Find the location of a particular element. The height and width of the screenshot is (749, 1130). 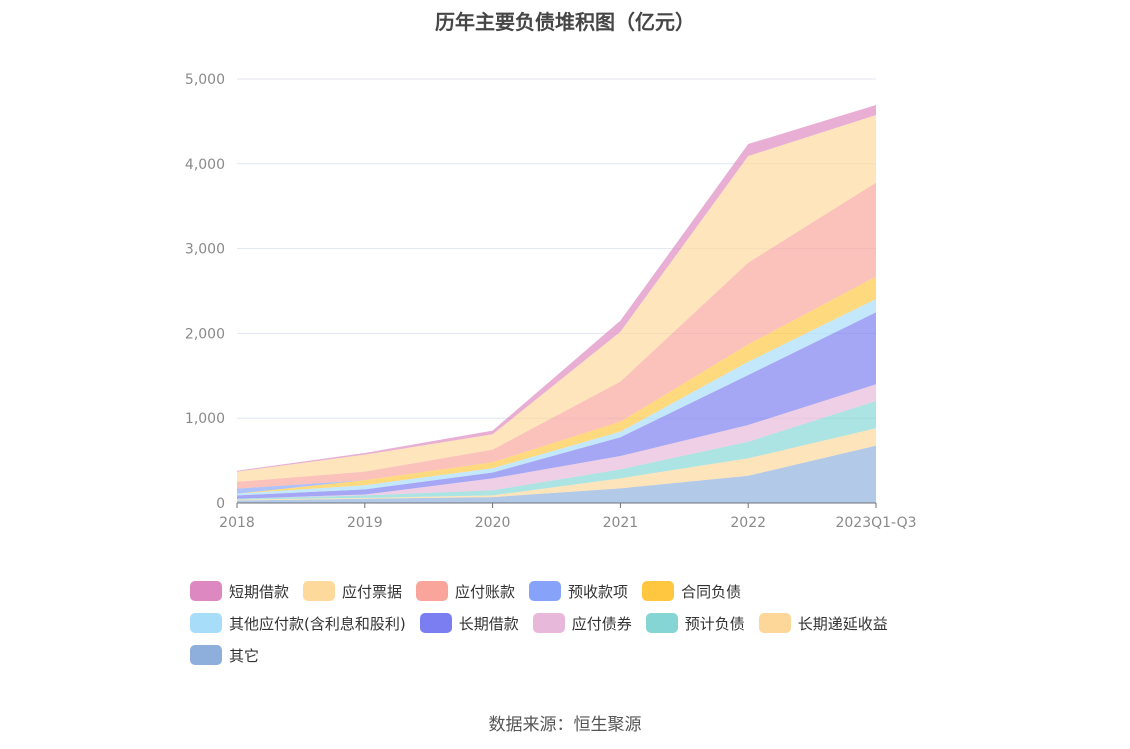

x-tick-label: 2020 is located at coordinates (493, 523).